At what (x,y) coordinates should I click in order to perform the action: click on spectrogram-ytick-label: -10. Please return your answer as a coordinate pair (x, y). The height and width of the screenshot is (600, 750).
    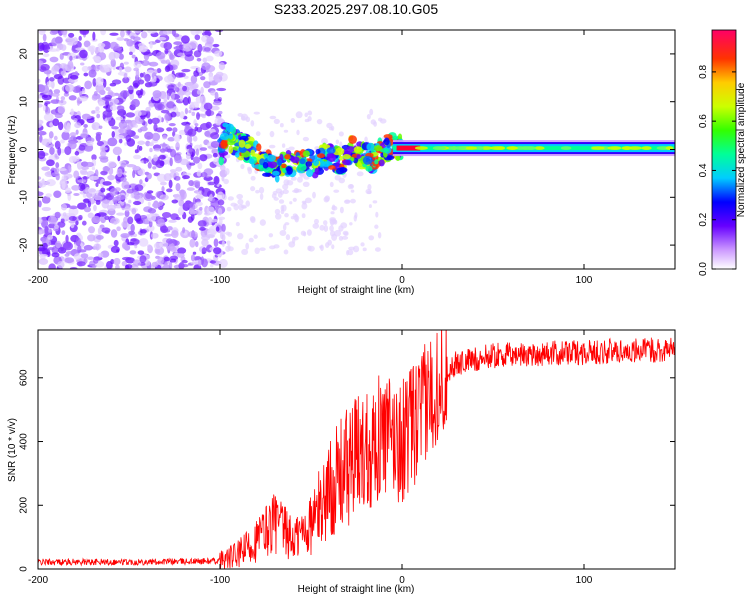
    Looking at the image, I should click on (24, 197).